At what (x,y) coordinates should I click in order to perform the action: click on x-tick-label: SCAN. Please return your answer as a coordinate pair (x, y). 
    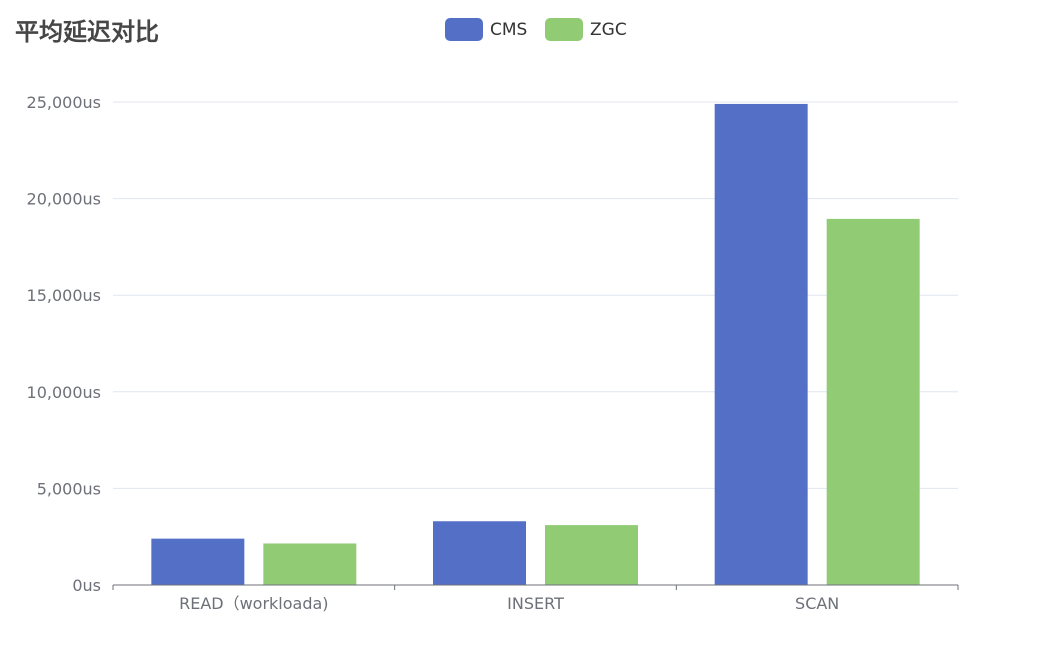
    Looking at the image, I should click on (817, 603).